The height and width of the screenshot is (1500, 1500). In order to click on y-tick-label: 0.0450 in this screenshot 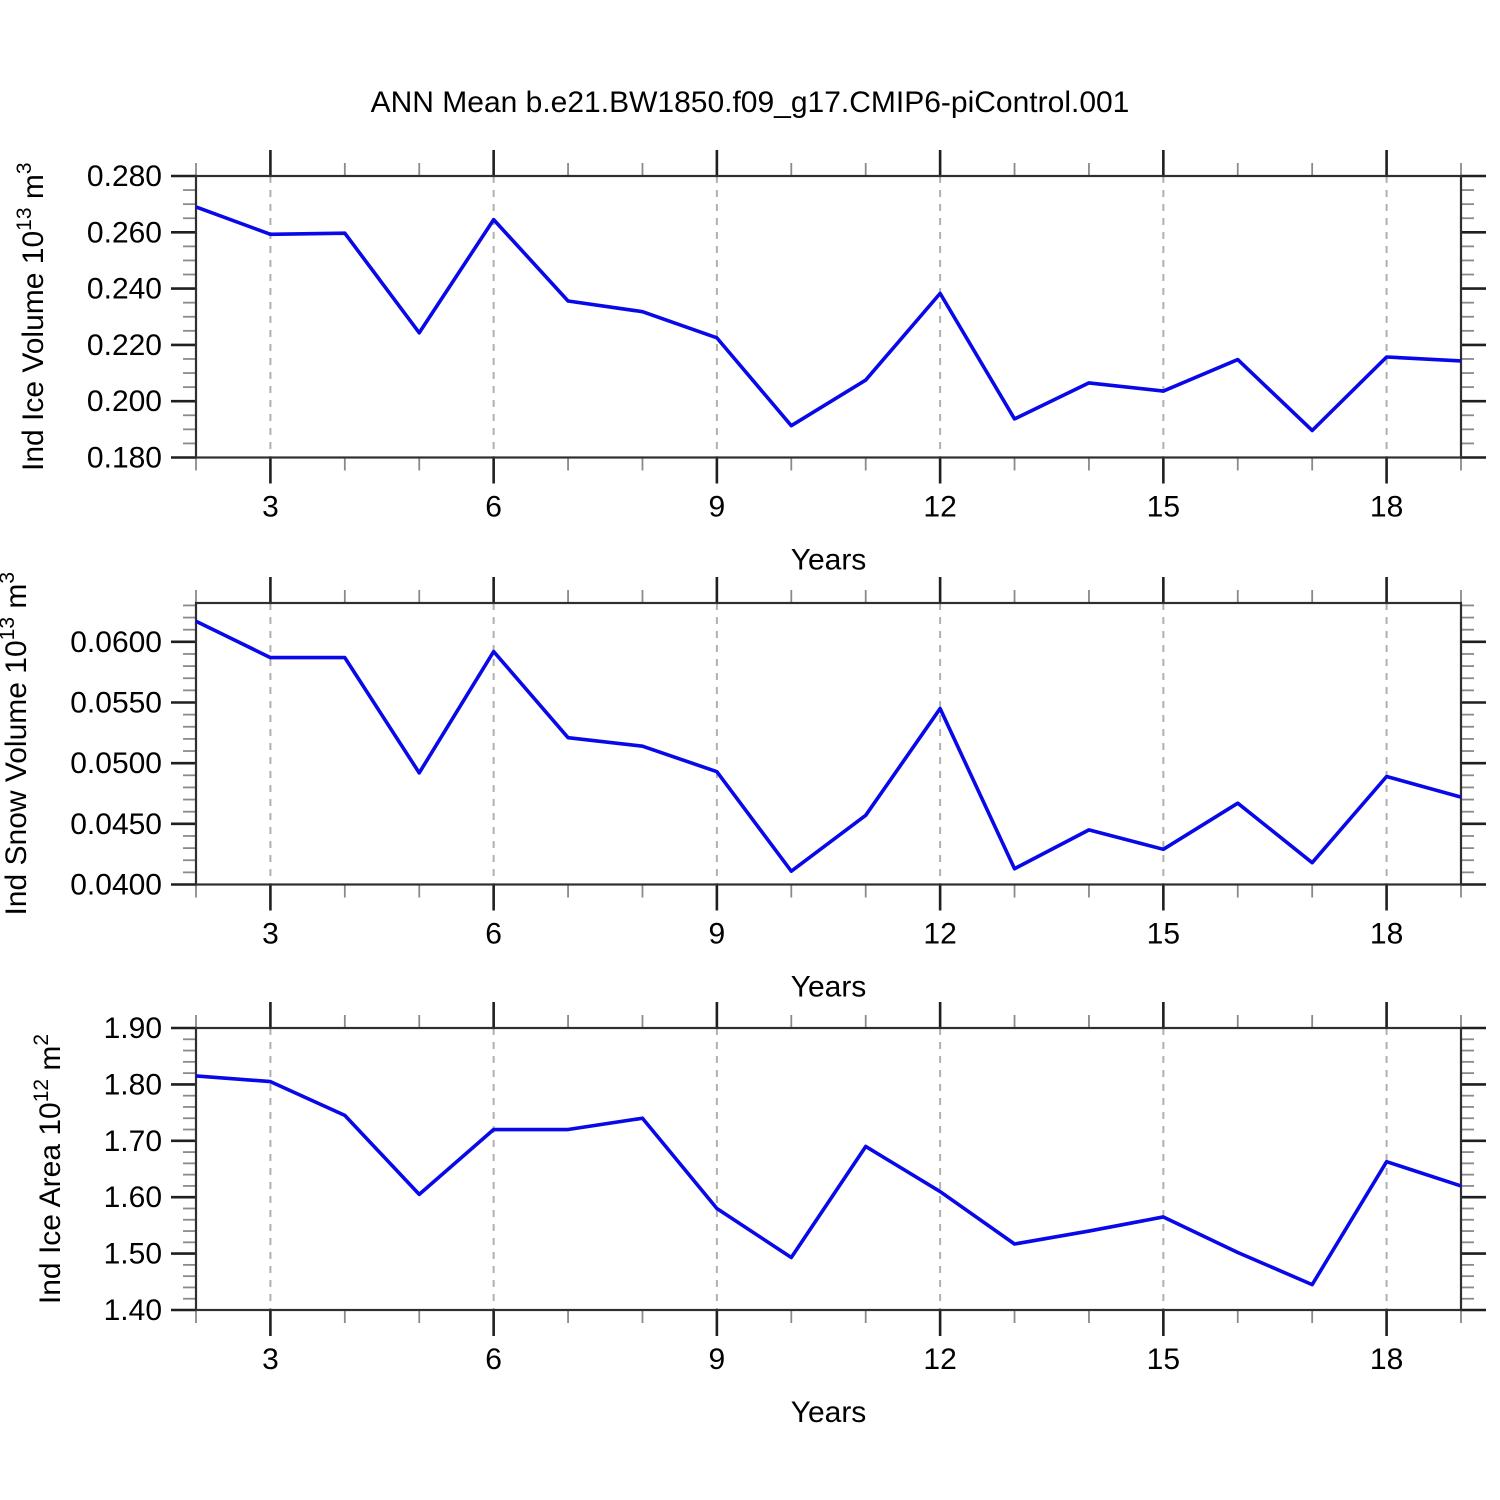, I will do `click(116, 824)`.